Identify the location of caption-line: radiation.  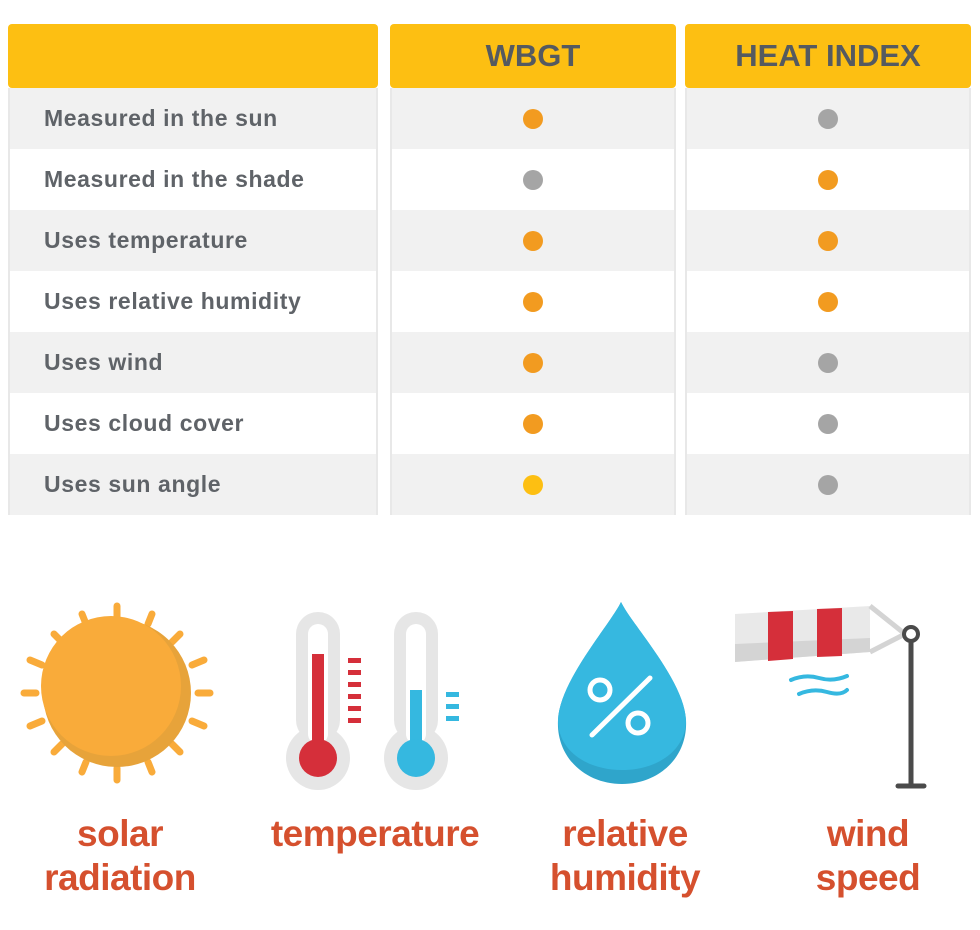
(120, 877).